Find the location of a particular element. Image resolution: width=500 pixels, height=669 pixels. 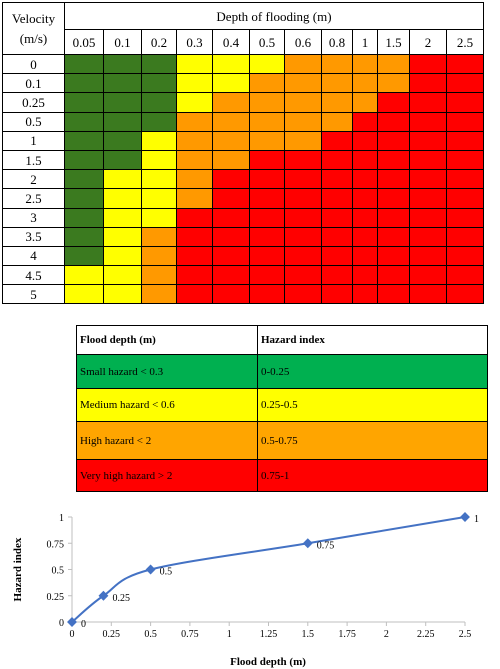

velocity-value: 2.5 is located at coordinates (33, 198).